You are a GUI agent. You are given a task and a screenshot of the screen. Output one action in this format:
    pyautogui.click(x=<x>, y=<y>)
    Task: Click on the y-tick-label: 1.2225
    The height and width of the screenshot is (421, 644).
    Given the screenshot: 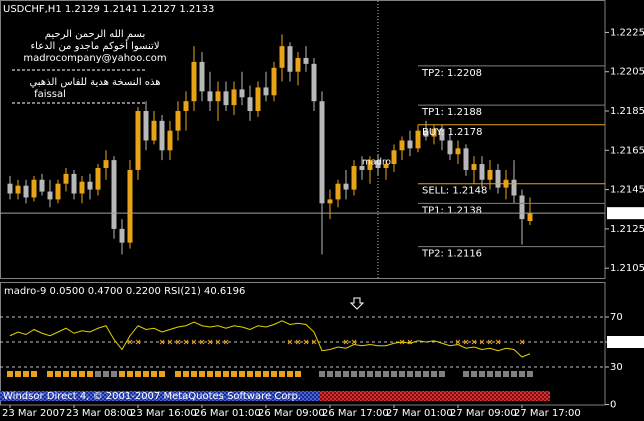 What is the action you would take?
    pyautogui.click(x=627, y=32)
    